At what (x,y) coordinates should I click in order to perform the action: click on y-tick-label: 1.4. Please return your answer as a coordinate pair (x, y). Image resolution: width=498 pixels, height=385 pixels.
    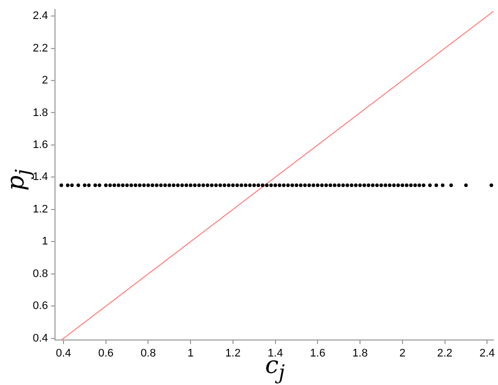
    Looking at the image, I should click on (40, 177).